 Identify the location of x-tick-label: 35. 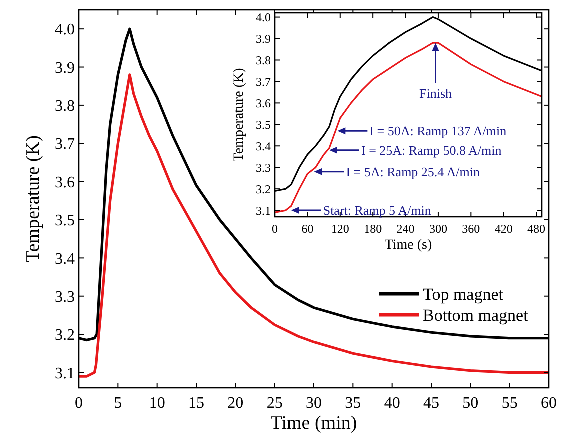
(353, 403).